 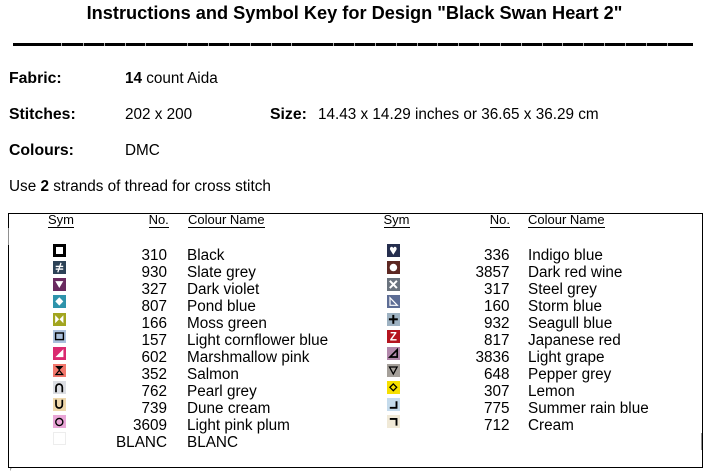 I want to click on svg-text: Z, so click(x=393, y=337).